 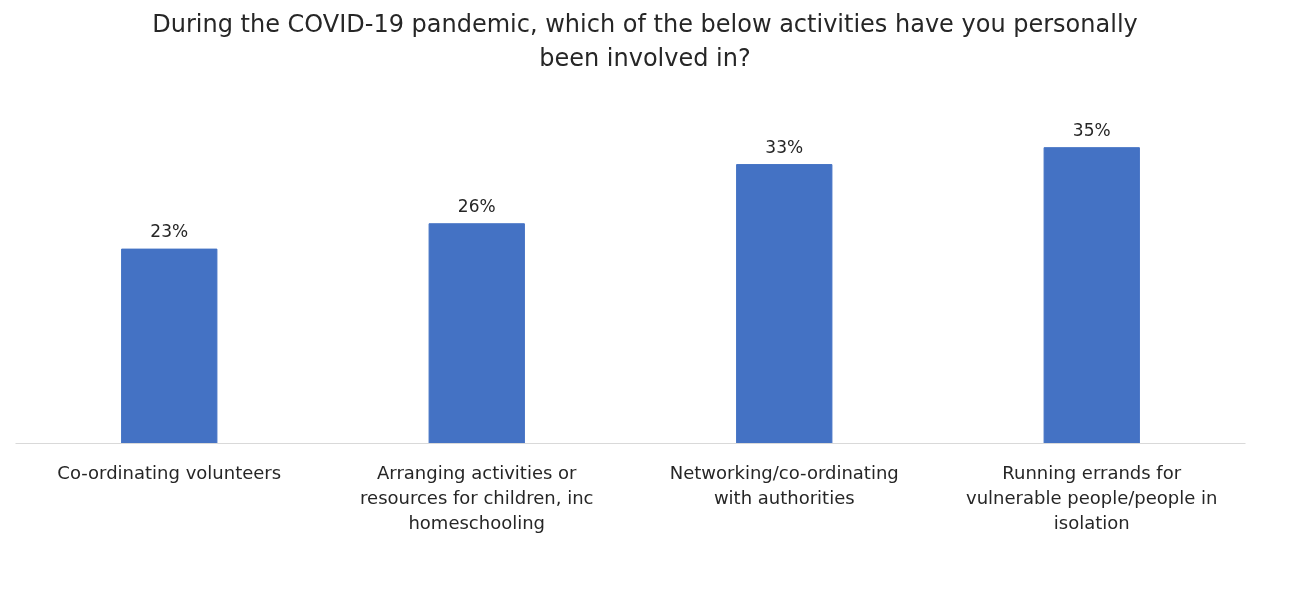 What do you see at coordinates (1092, 497) in the screenshot?
I see `x-tick-label: Running errands for vulnerable people/people in isolation` at bounding box center [1092, 497].